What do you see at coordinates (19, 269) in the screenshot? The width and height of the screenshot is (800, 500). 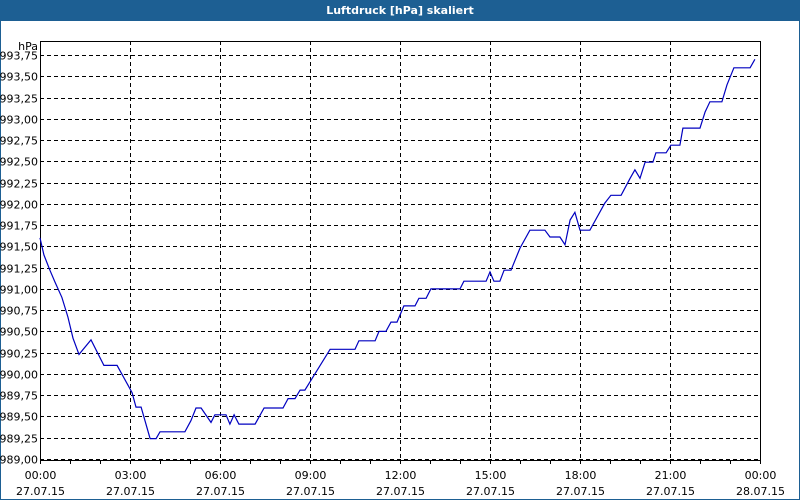 I see `y-tick-label: 991,25` at bounding box center [19, 269].